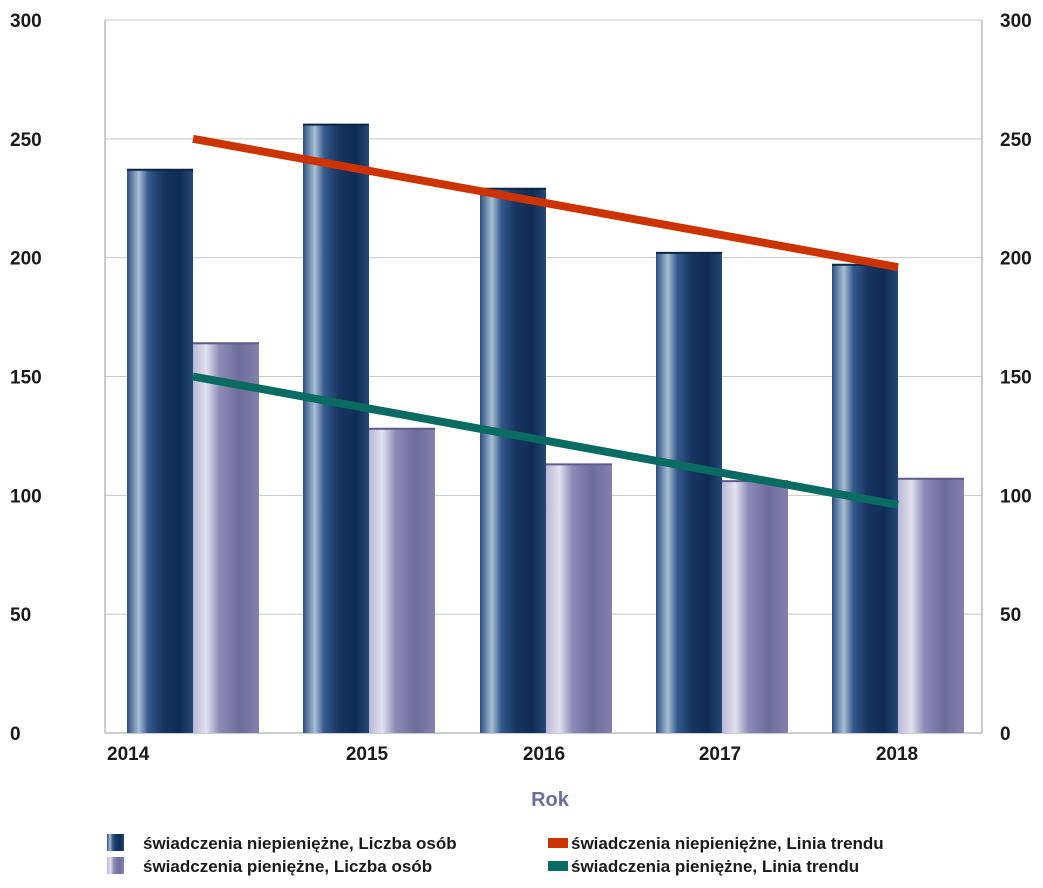 The height and width of the screenshot is (888, 1043). What do you see at coordinates (128, 754) in the screenshot?
I see `x-tick-label: 2014` at bounding box center [128, 754].